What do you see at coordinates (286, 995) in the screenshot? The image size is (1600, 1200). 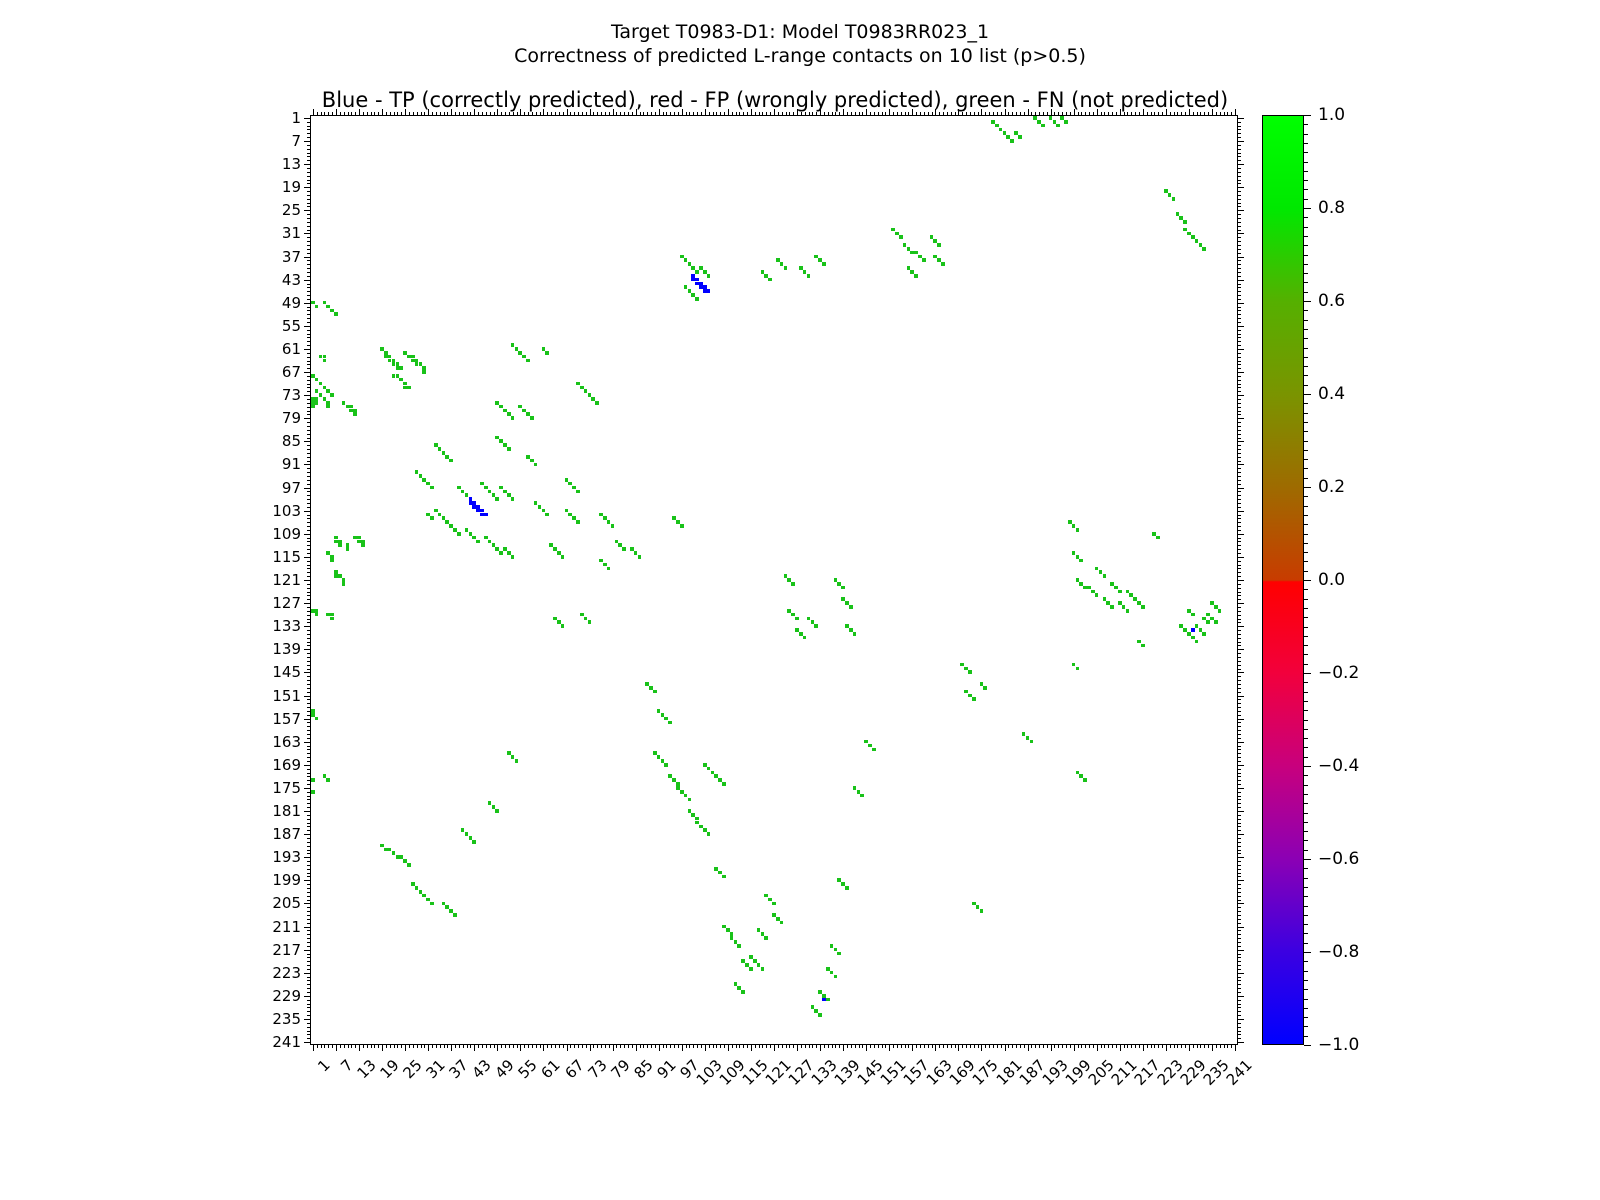 I see `y-axis-tick-label: 229` at bounding box center [286, 995].